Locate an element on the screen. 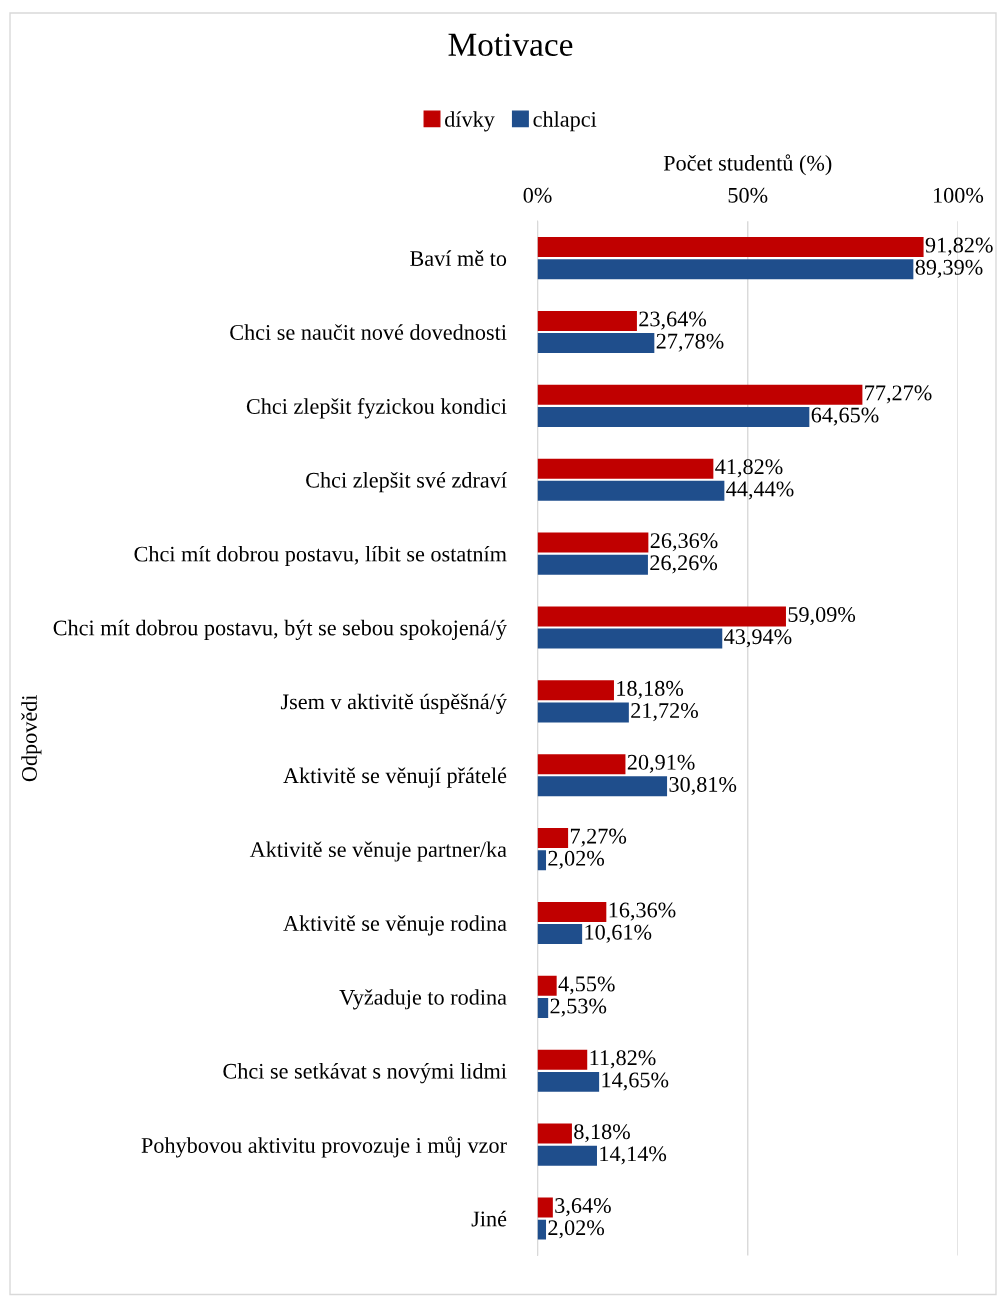  y-tick-label: Chci mít dobrou postavu, líbit se ostatním is located at coordinates (320, 556).